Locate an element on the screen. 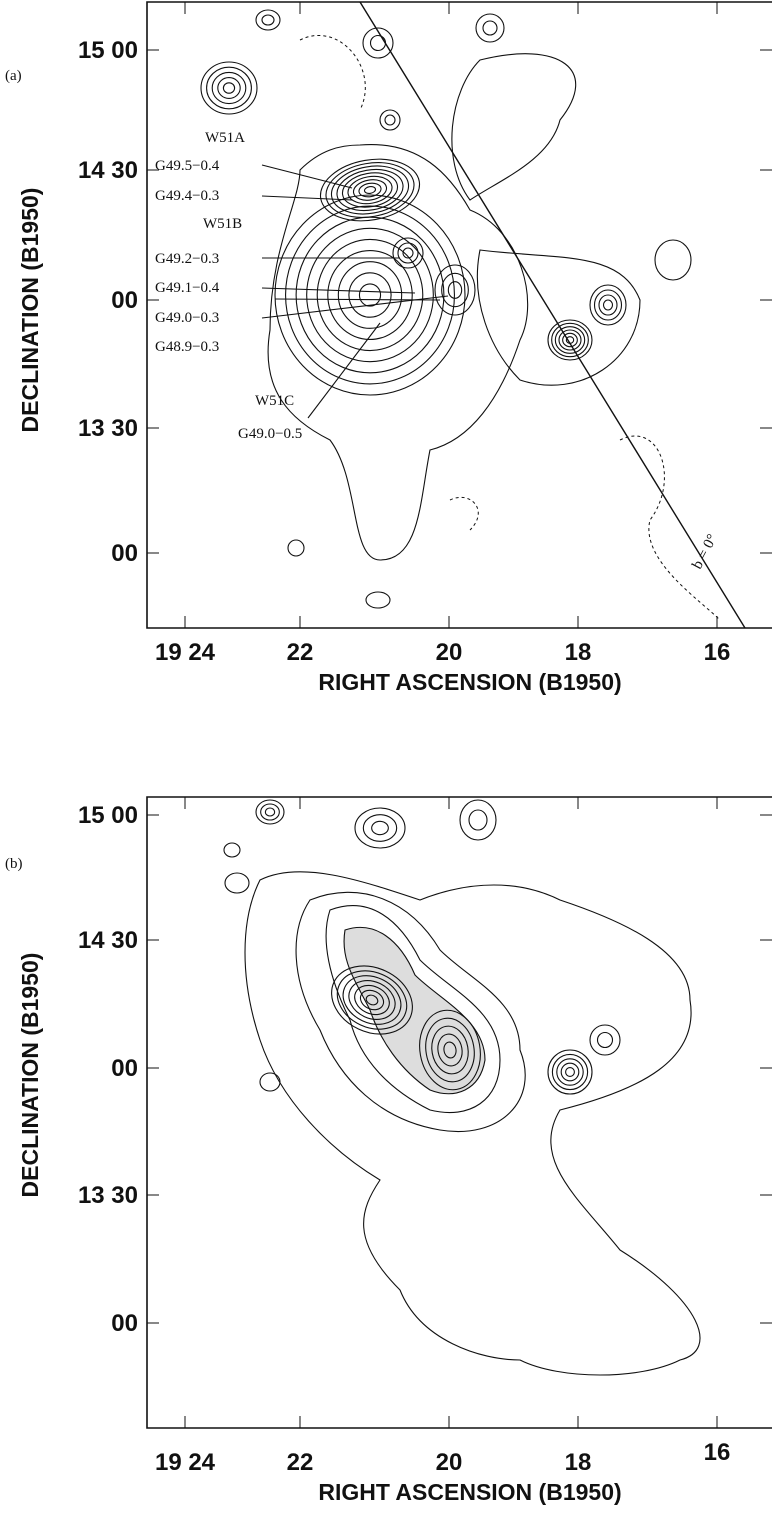 This screenshot has width=772, height=1515. y-tick-label: 14 30 is located at coordinates (108, 170).